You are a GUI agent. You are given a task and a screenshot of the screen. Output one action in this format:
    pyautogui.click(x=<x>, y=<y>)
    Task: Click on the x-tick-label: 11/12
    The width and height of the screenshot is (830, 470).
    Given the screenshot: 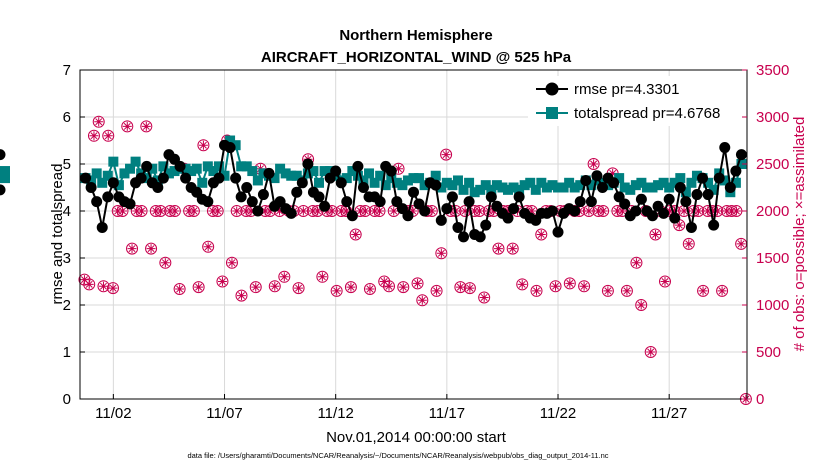 What is the action you would take?
    pyautogui.click(x=335, y=413)
    